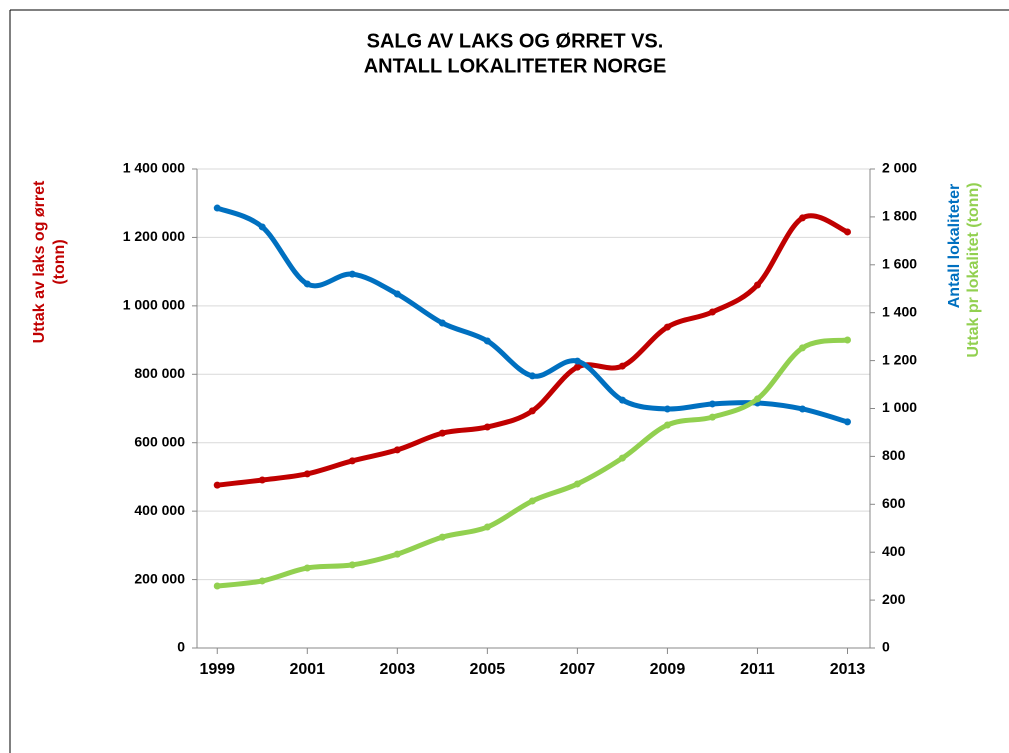 The width and height of the screenshot is (1009, 753). I want to click on y2-tick-label: 1 000, so click(899, 407).